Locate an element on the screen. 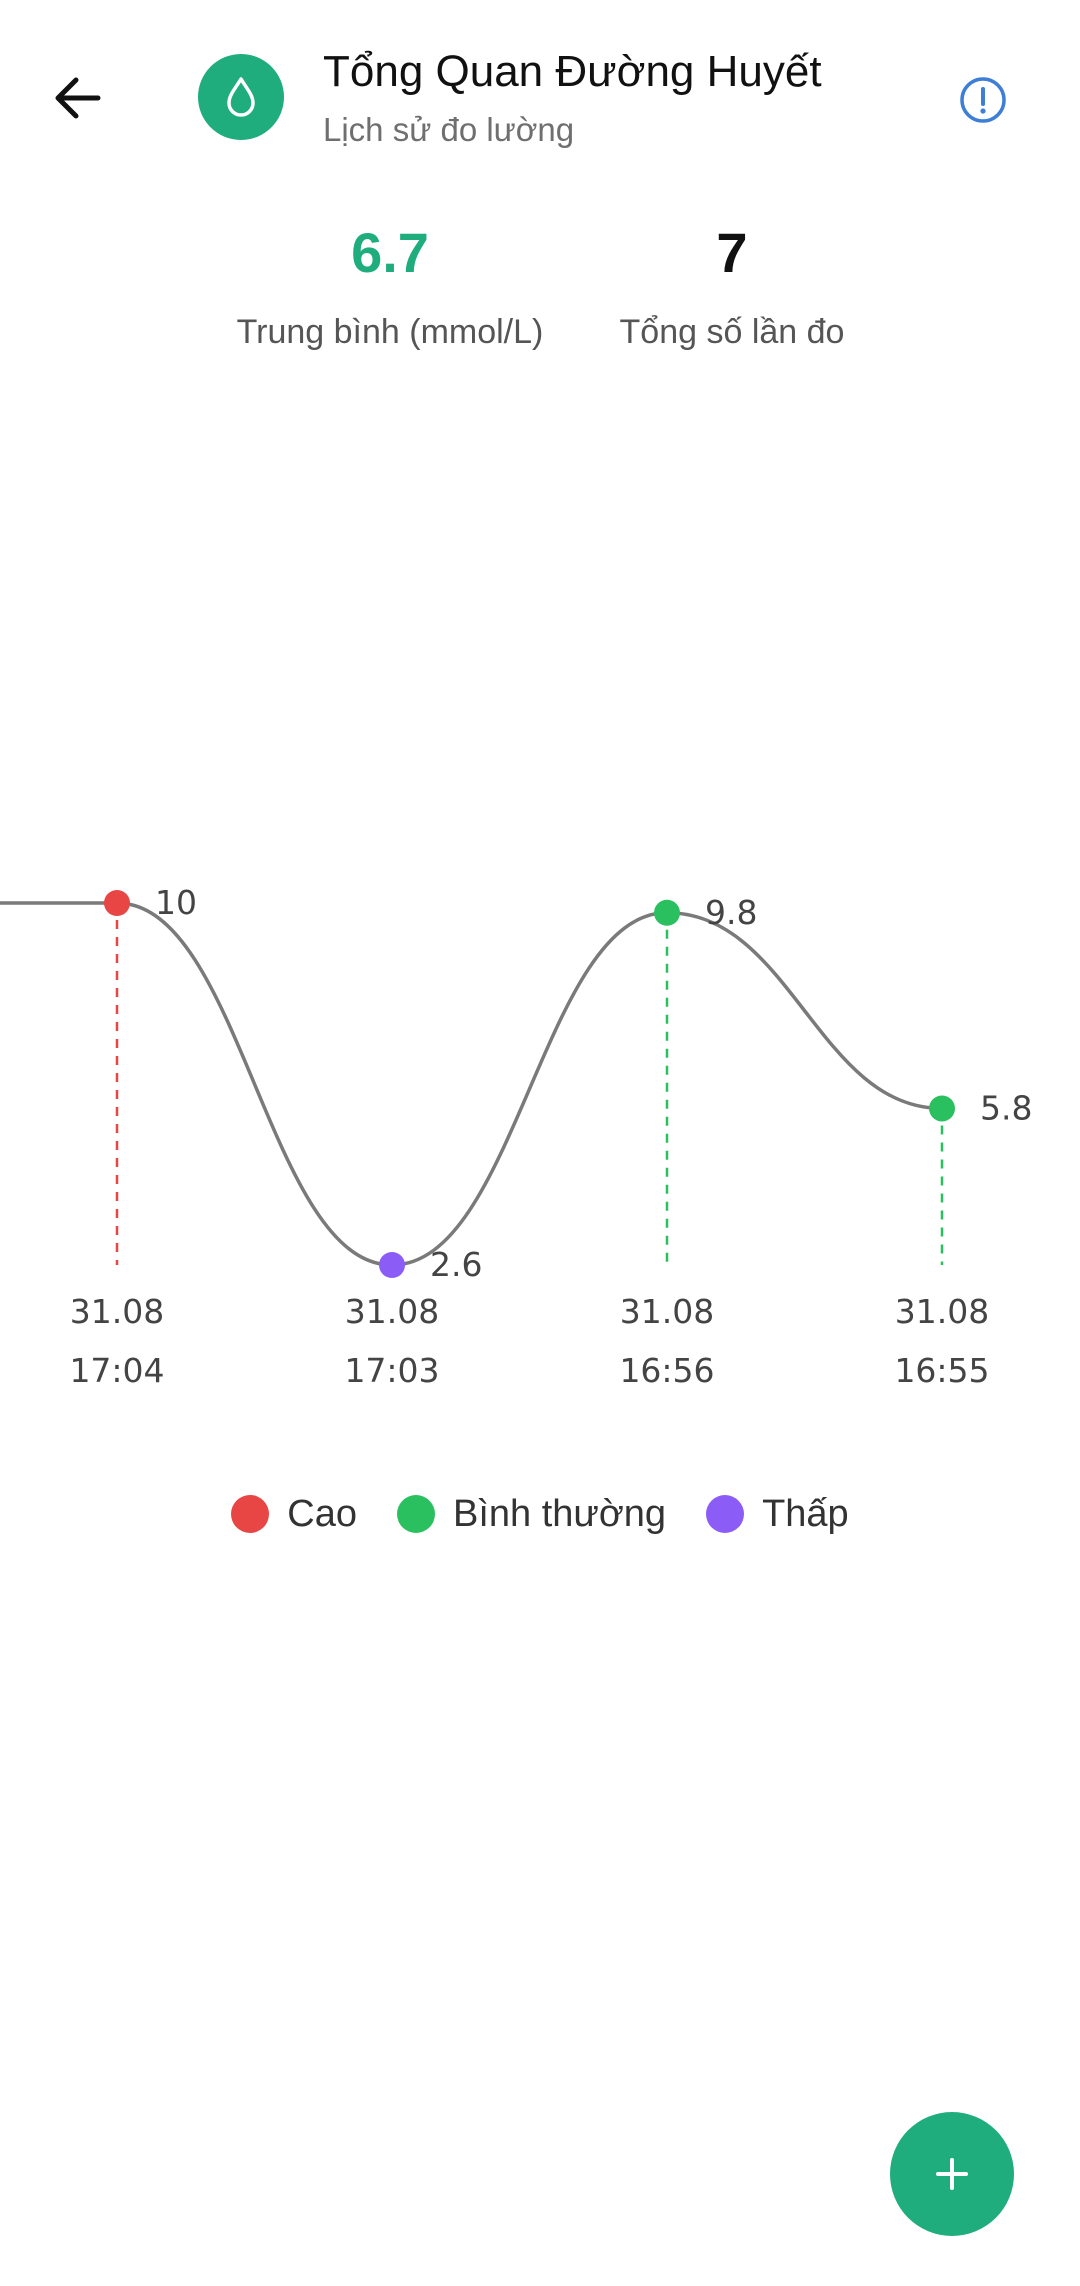 This screenshot has height=2286, width=1080. average-label: Trung bình (mmol/L) is located at coordinates (390, 332).